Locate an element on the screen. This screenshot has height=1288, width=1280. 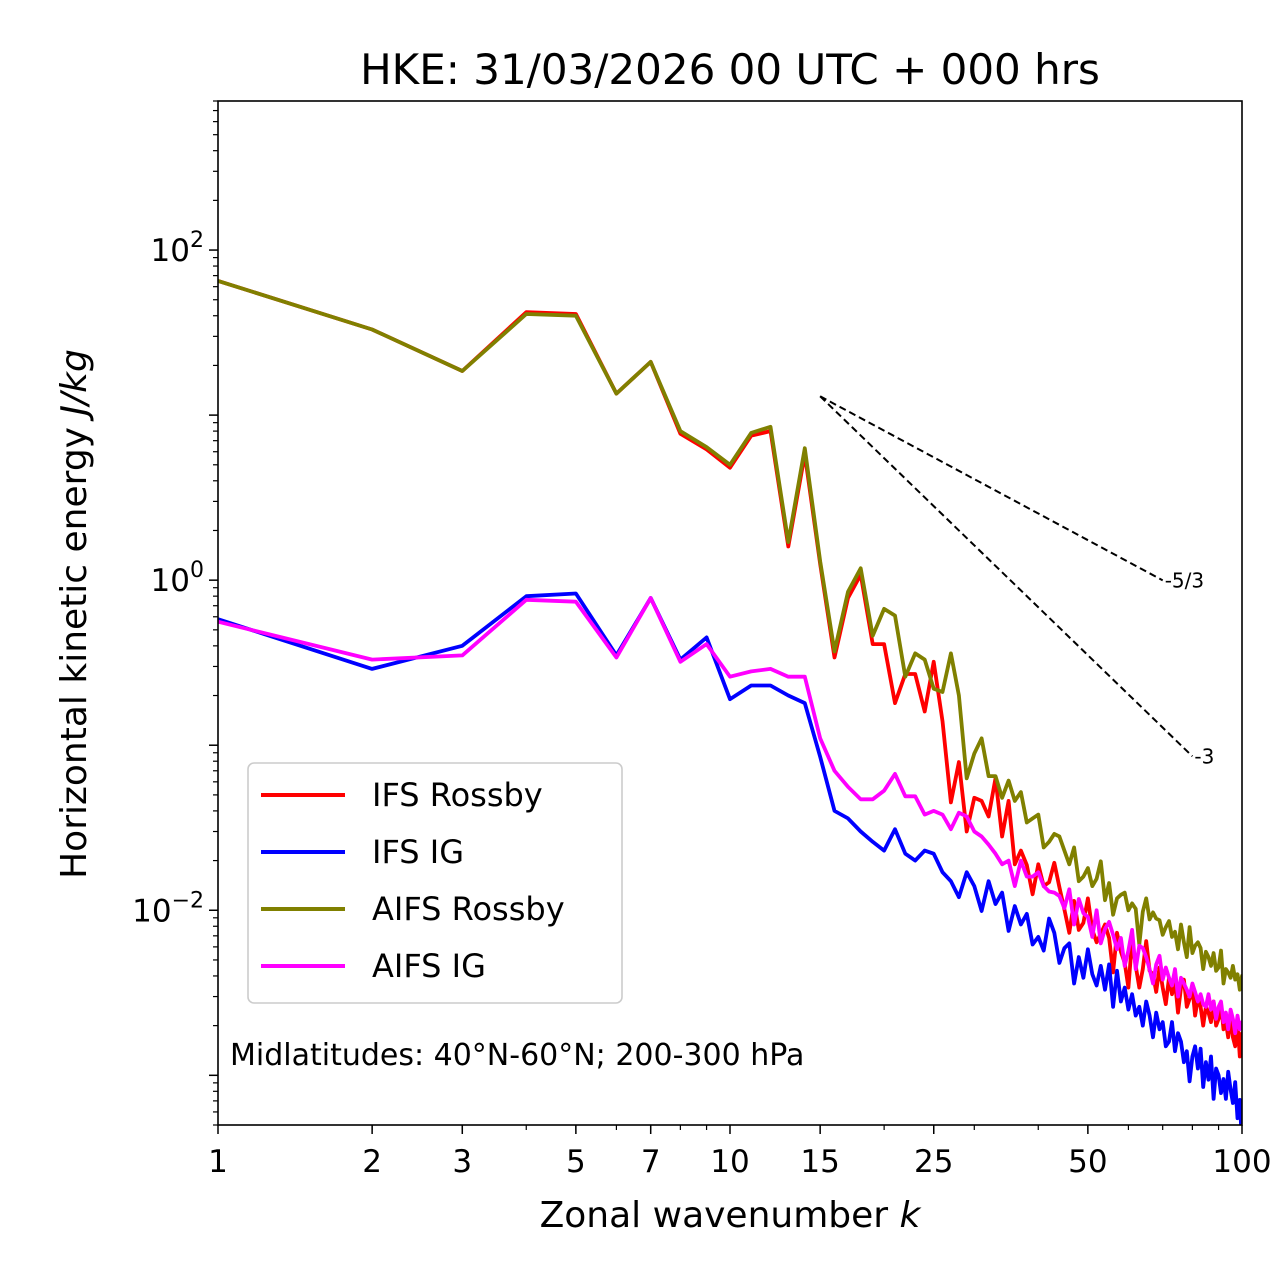
legend: IFS Rossby IFS IG AIFS Rossby AIFS IG is located at coordinates (435, 883).